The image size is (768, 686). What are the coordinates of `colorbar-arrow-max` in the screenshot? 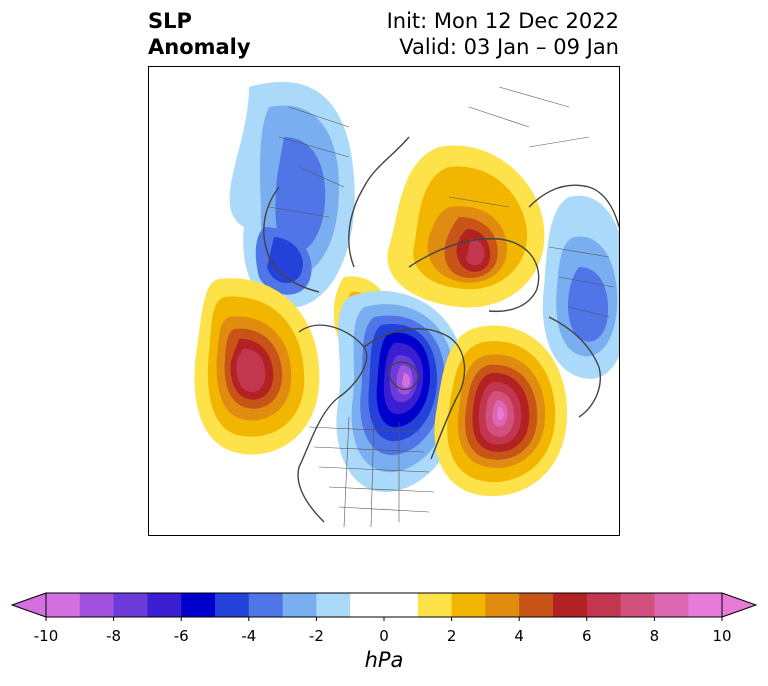 It's located at (739, 605).